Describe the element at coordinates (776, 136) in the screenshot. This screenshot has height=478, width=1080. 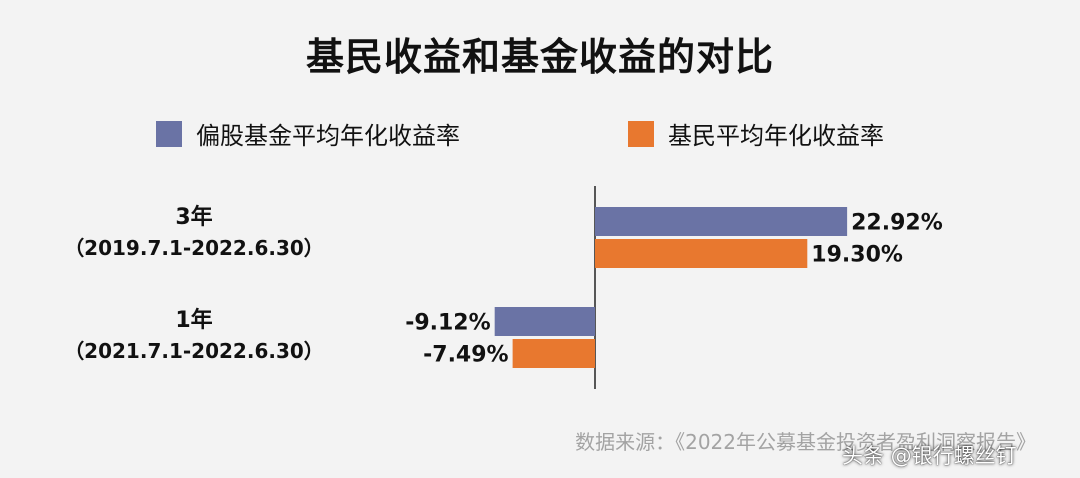
I see `legend-label-investor: 基民平均年化收益率` at that location.